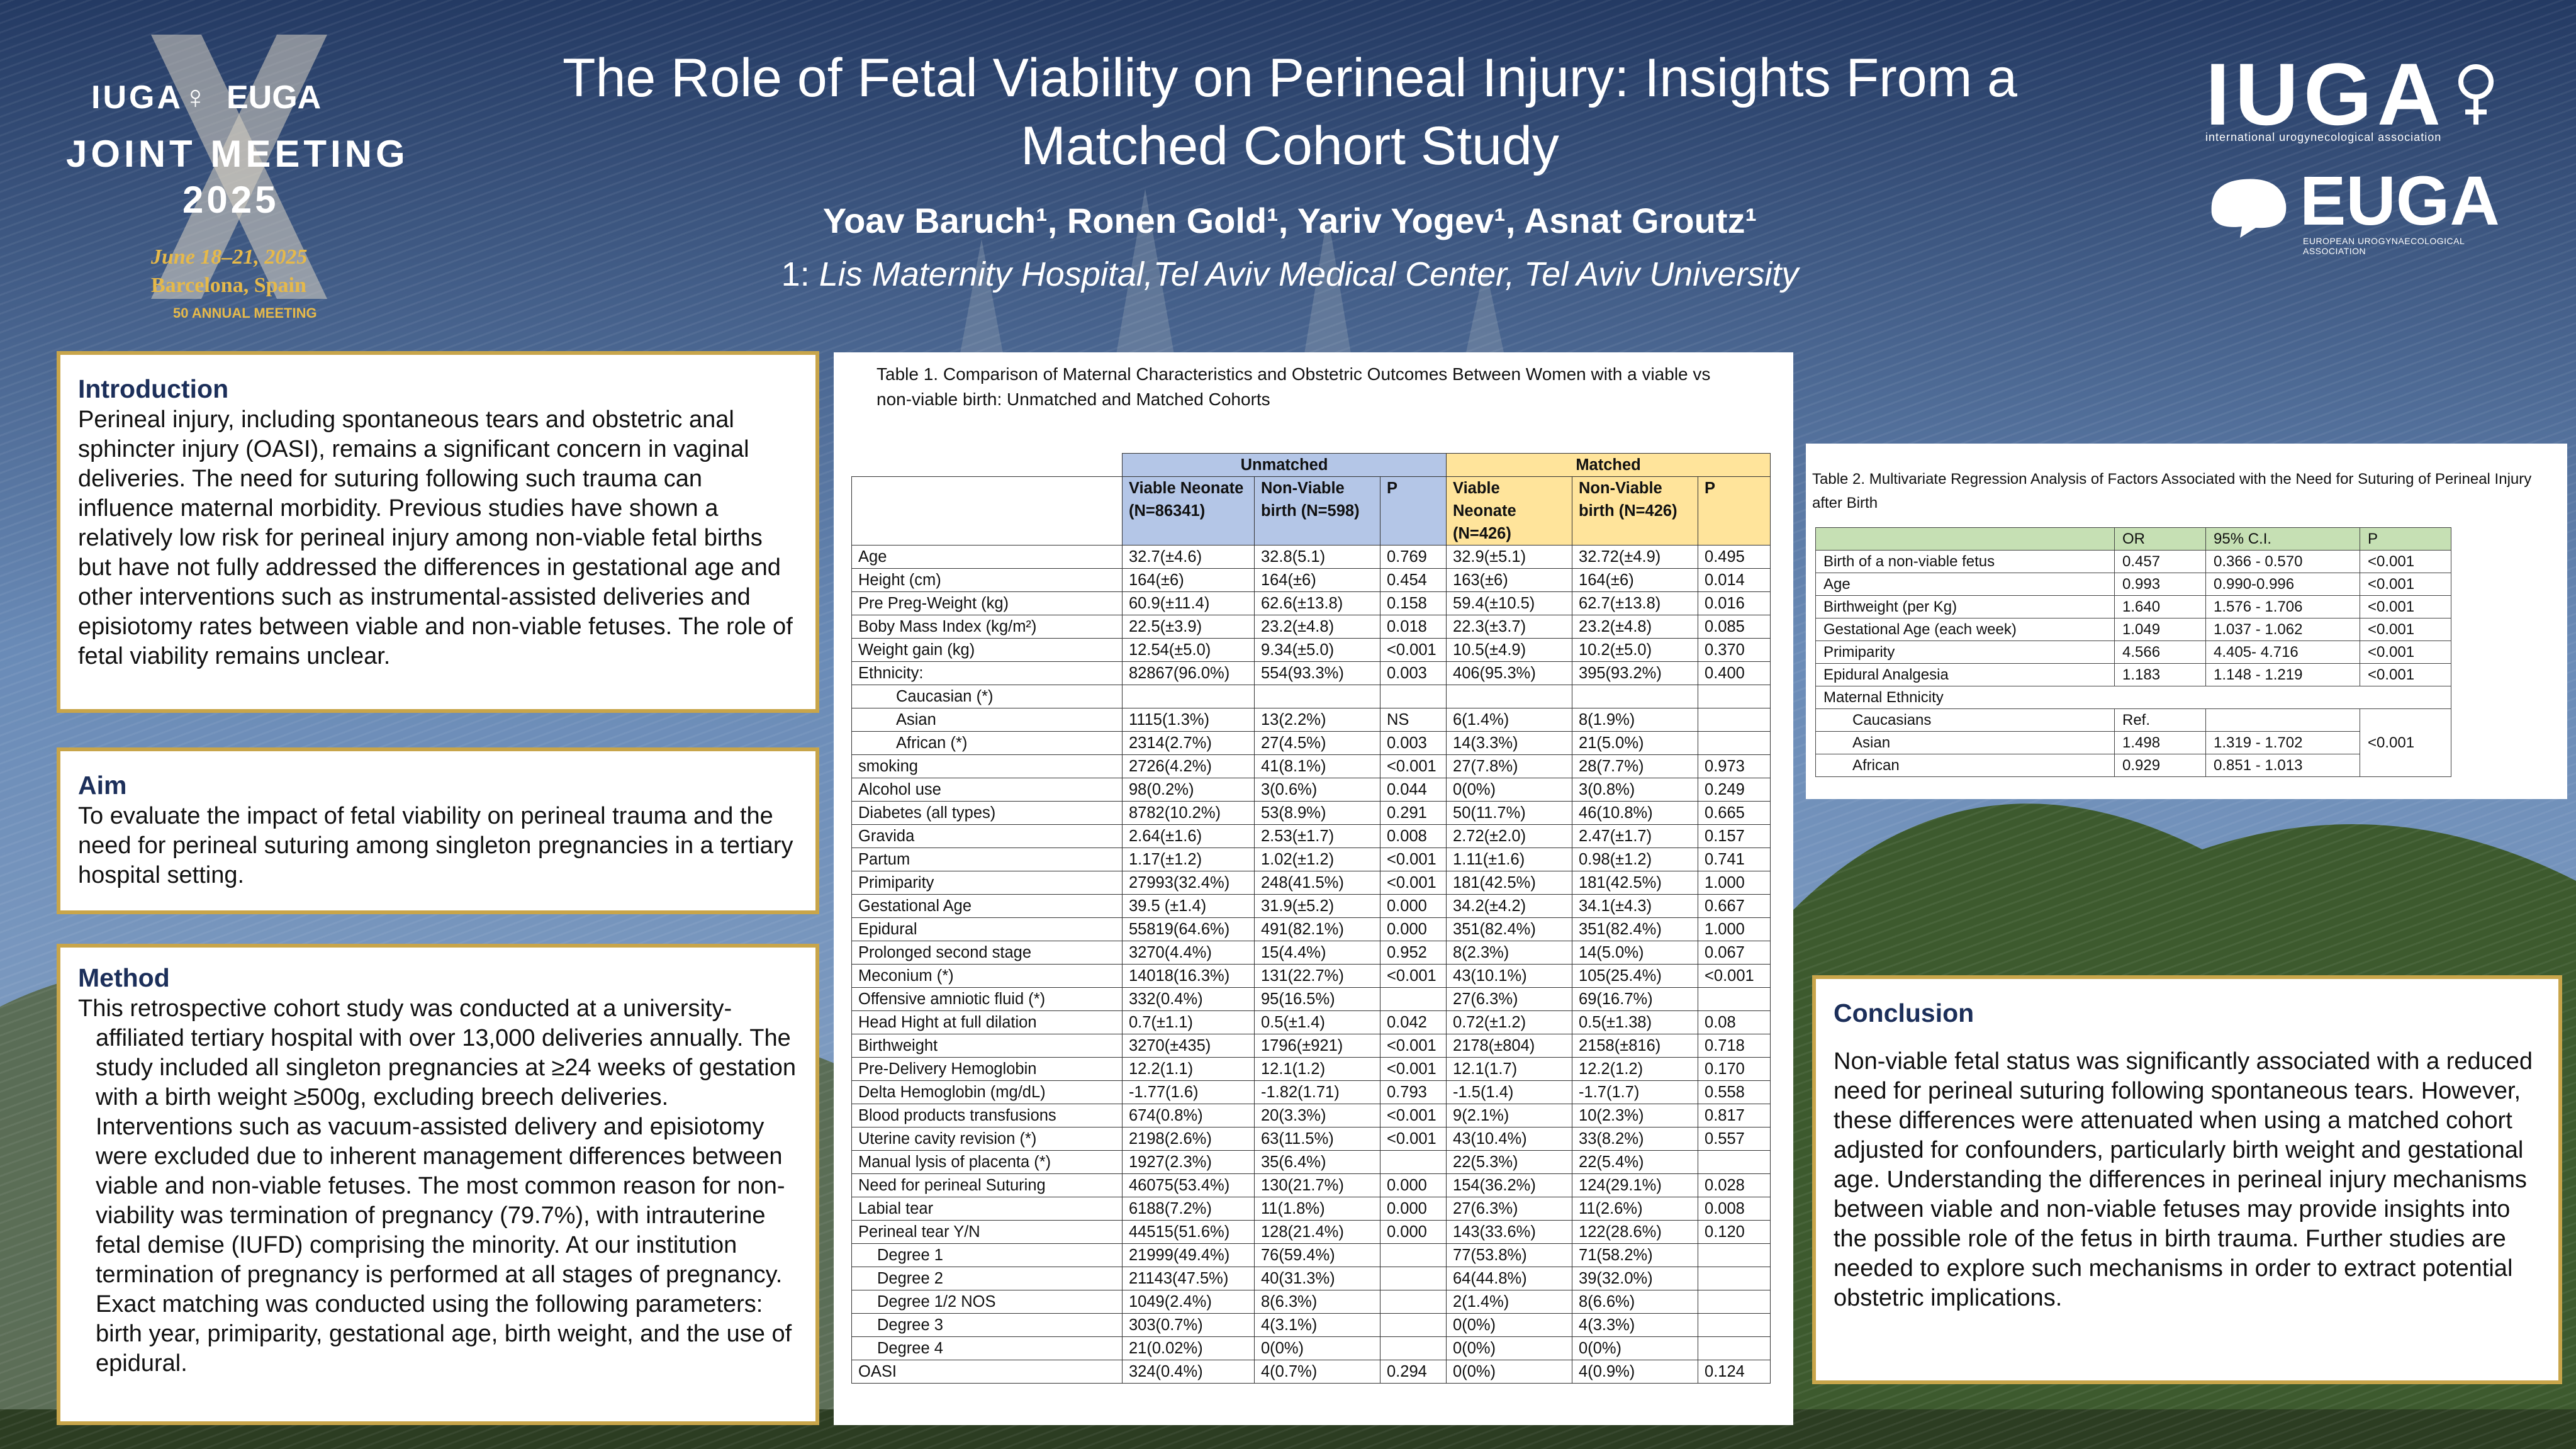  What do you see at coordinates (1188, 1046) in the screenshot?
I see `table1-cell-v: 3270(±435)` at bounding box center [1188, 1046].